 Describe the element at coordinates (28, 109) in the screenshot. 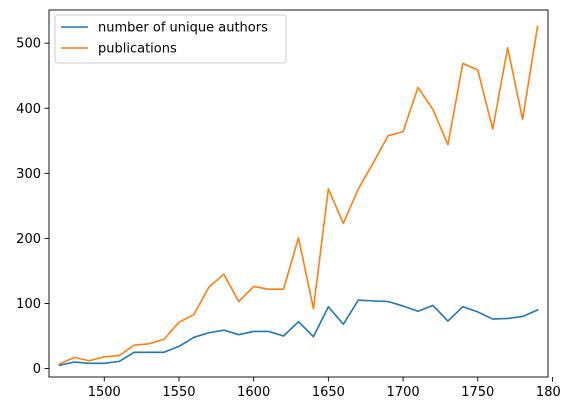

I see `y-tick-label: 400` at that location.